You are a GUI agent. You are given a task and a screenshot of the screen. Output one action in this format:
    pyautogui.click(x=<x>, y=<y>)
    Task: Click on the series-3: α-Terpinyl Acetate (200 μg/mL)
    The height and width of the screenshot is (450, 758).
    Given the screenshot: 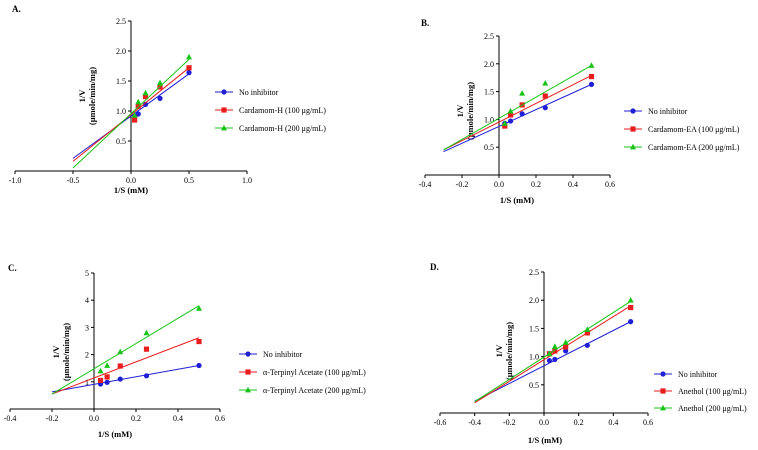 What is the action you would take?
    pyautogui.click(x=208, y=350)
    